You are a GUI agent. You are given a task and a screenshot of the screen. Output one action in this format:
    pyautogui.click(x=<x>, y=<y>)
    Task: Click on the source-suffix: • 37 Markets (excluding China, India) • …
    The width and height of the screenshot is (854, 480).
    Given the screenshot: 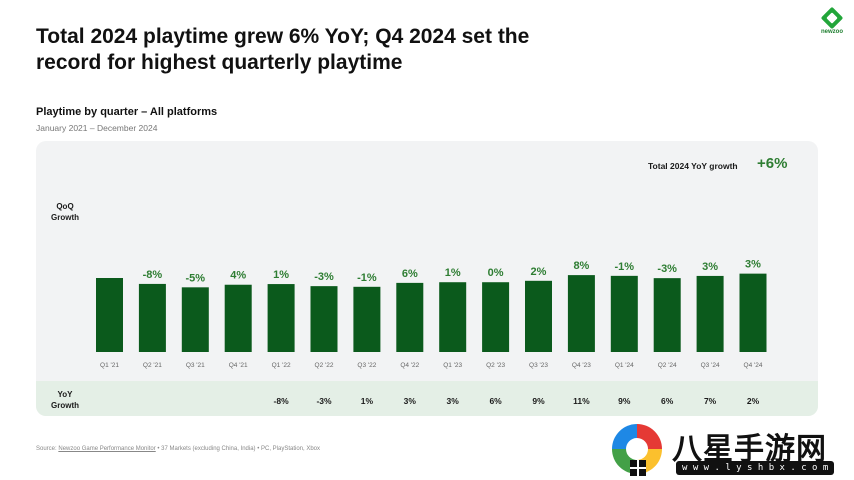 What is the action you would take?
    pyautogui.click(x=238, y=449)
    